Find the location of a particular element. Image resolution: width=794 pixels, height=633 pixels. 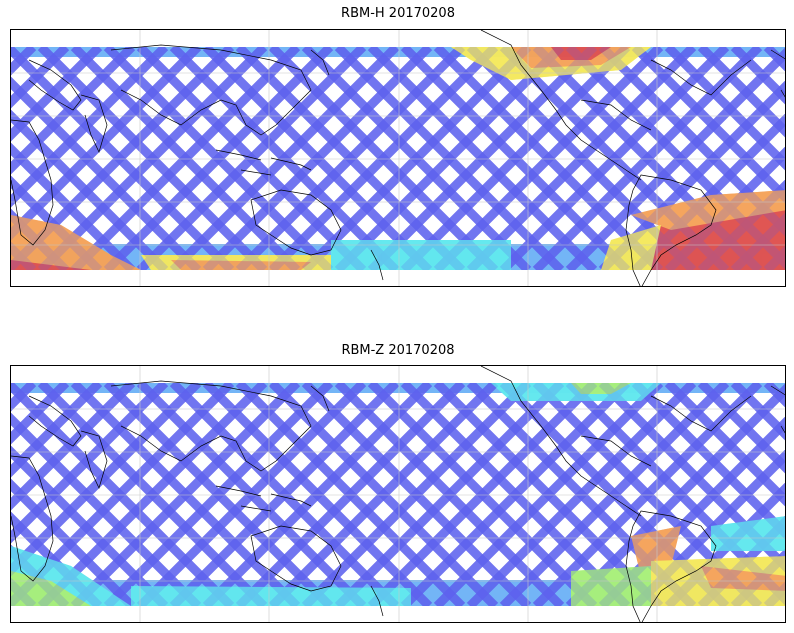

panel-title-rbm-z: RBM-Z 20170208 is located at coordinates (398, 350).